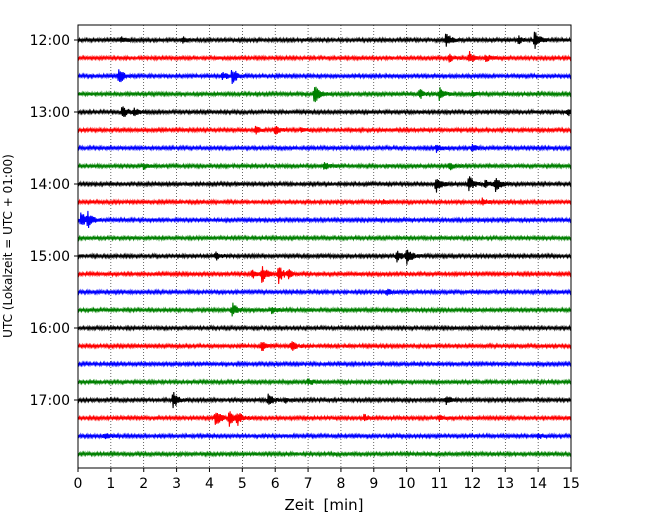 Image resolution: width=650 pixels, height=520 pixels. I want to click on y-tick-label: 16:00, so click(50, 329).